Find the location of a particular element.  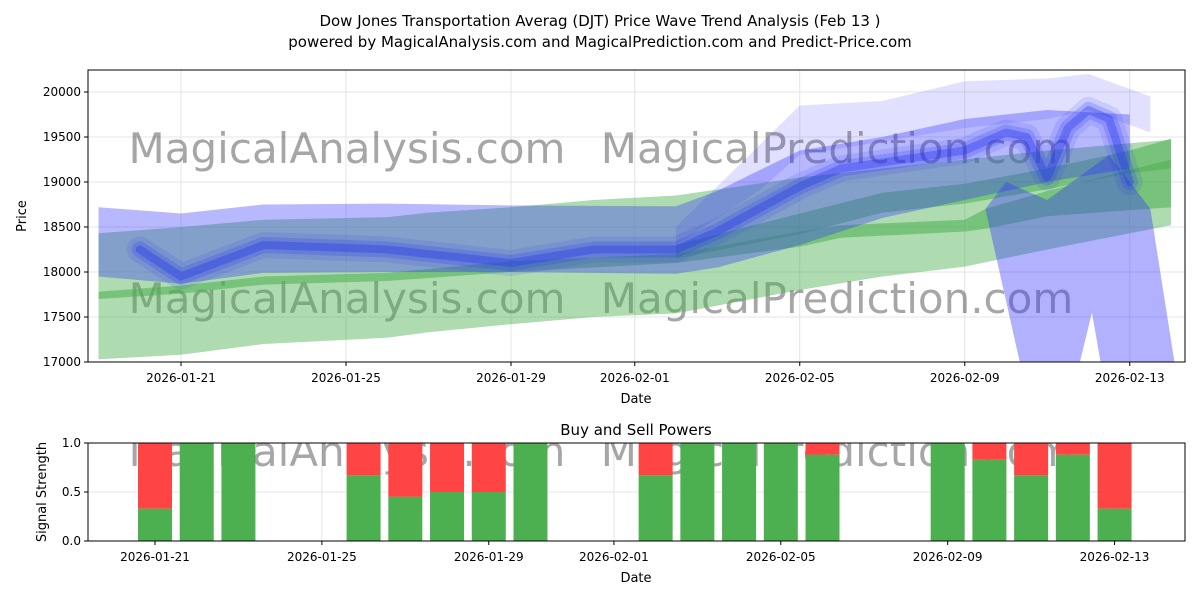

y-axis-label: Signal Strength is located at coordinates (42, 492).